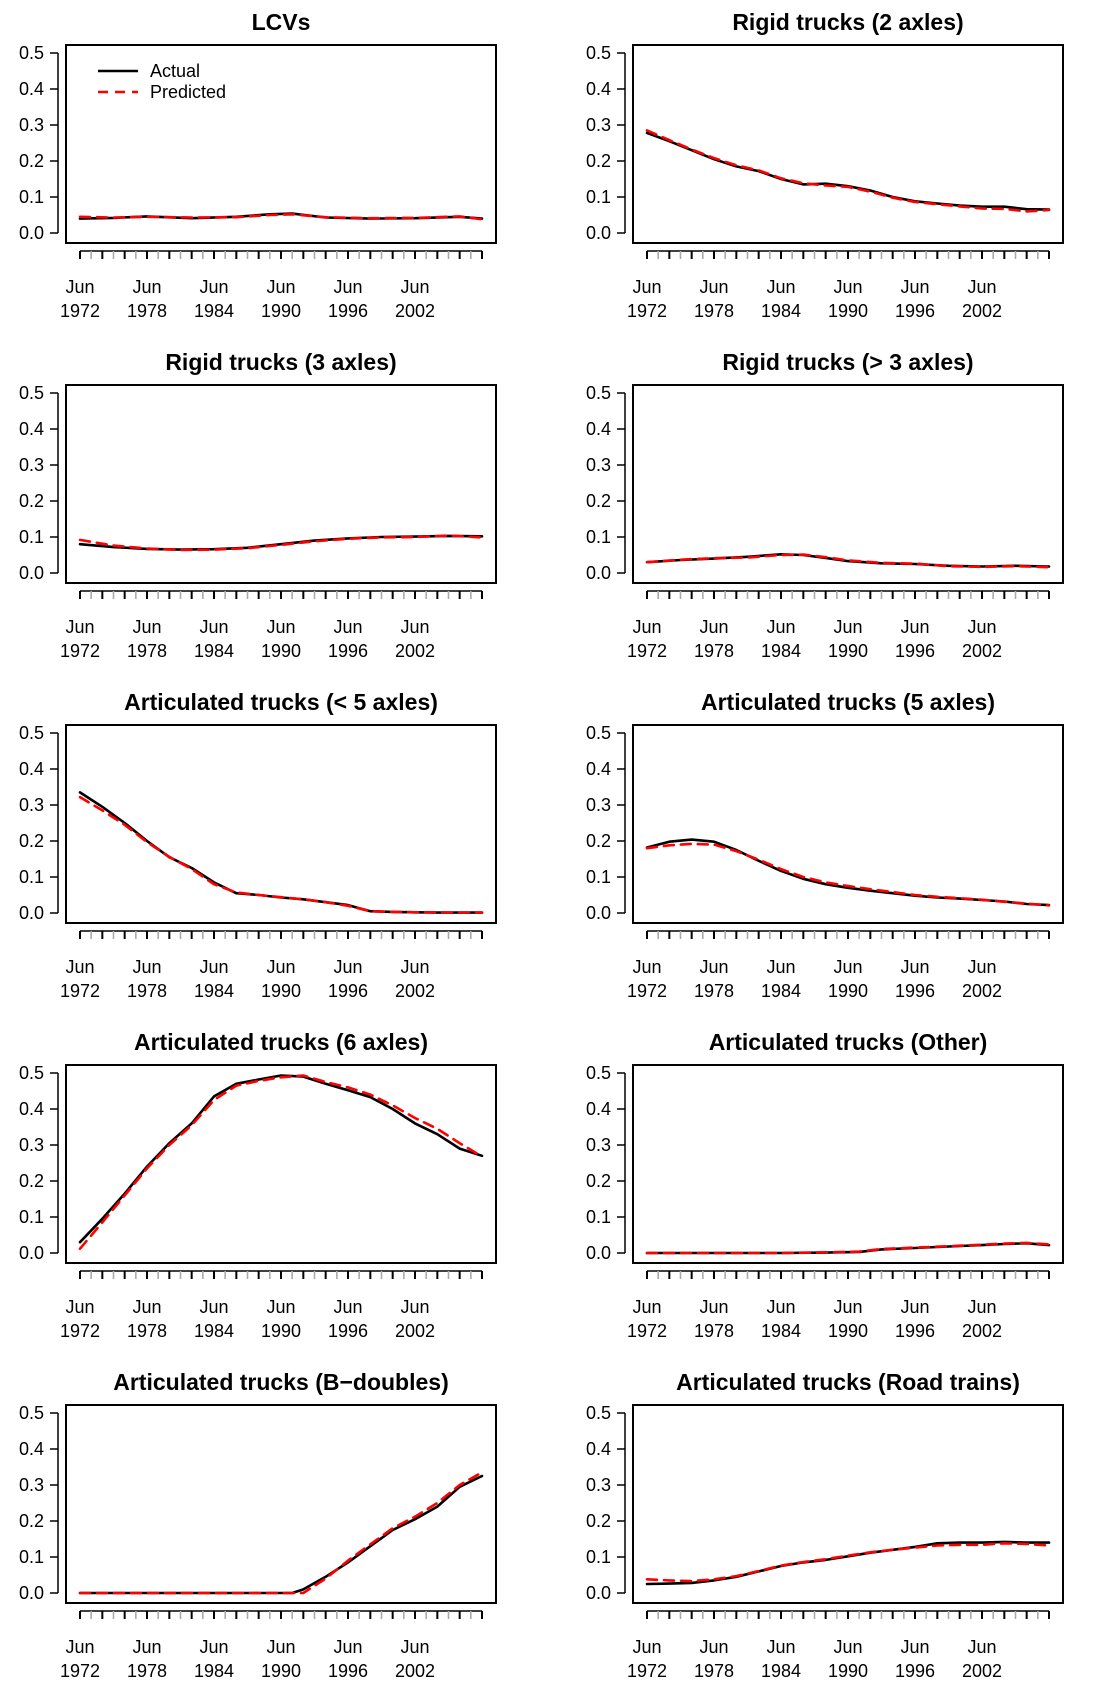 The height and width of the screenshot is (1697, 1097). What do you see at coordinates (281, 702) in the screenshot?
I see `chart-title: Articulated trucks (< 5 axles)` at bounding box center [281, 702].